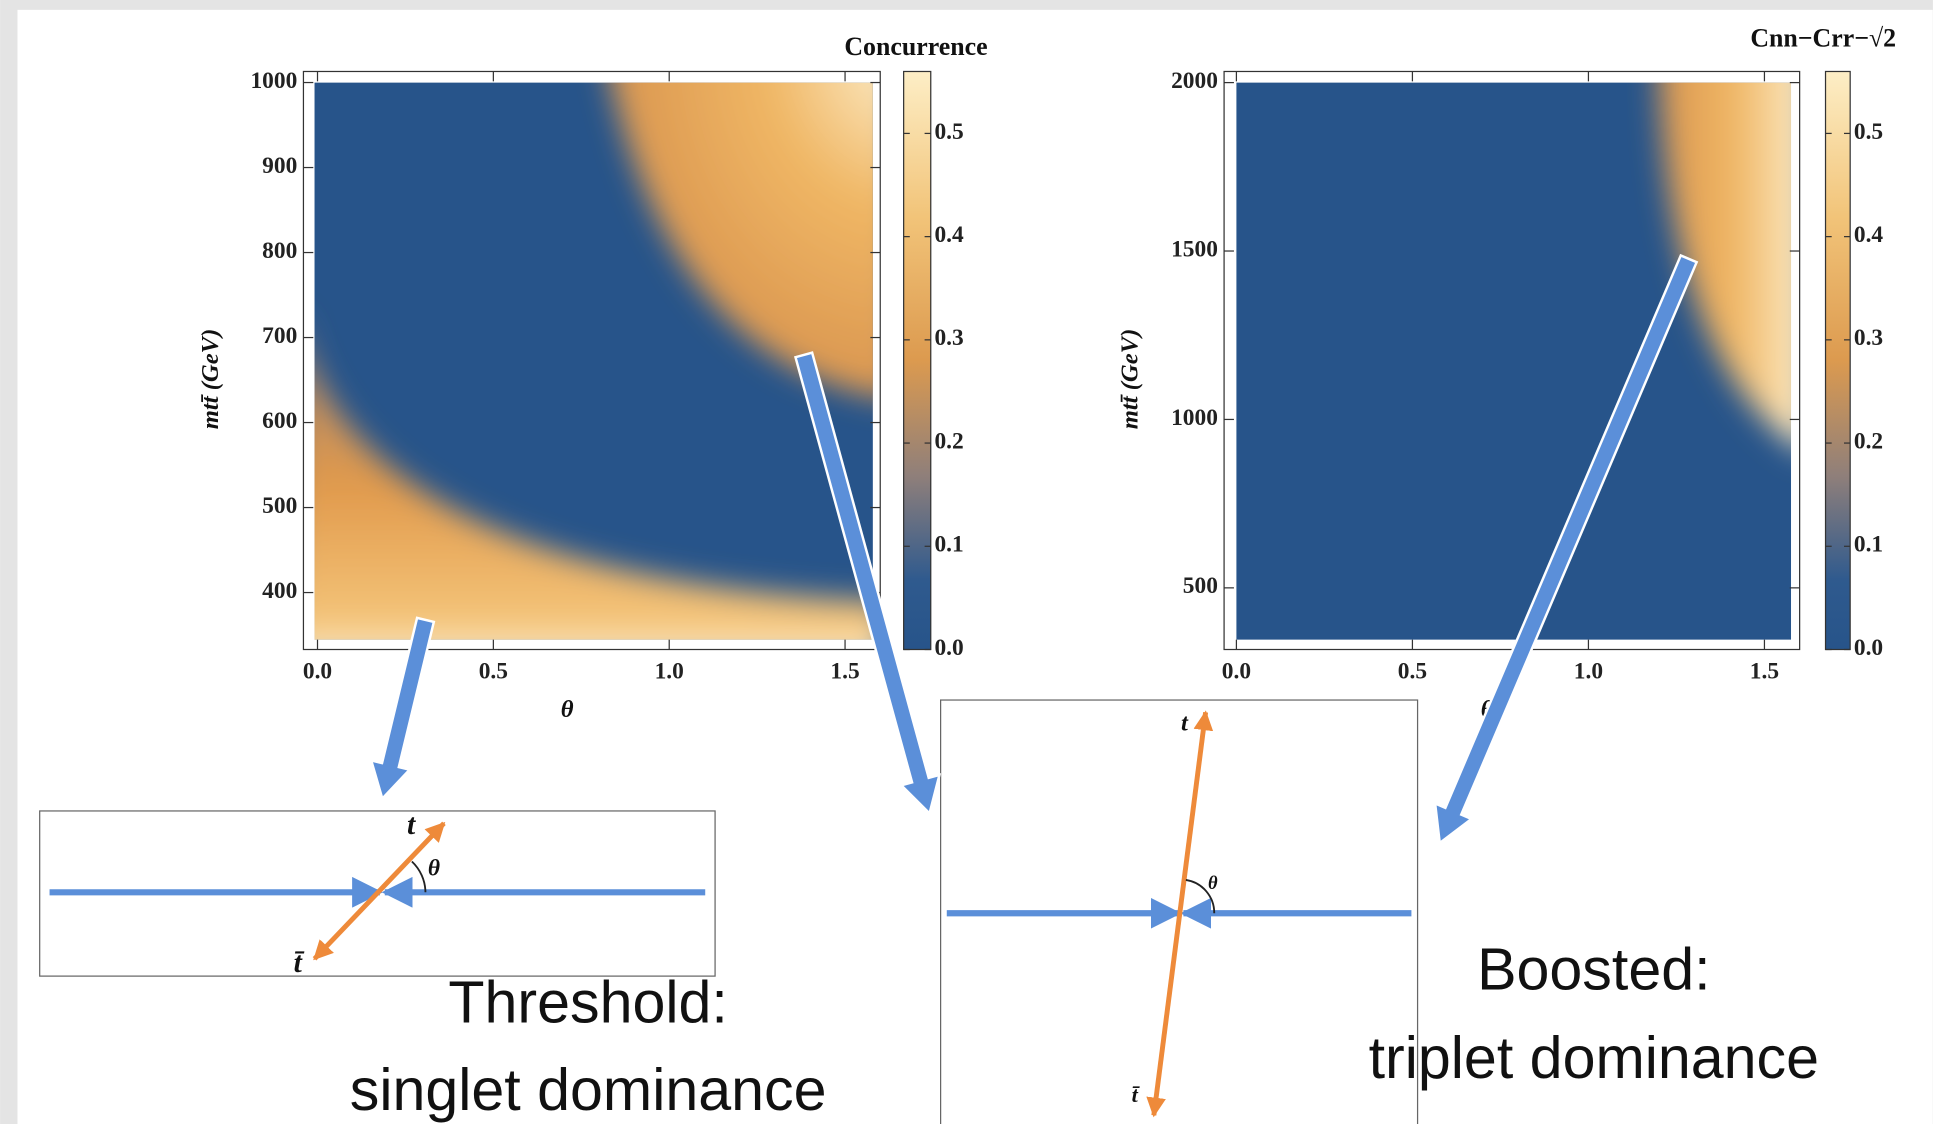 The image size is (1933, 1124). I want to click on y-tick-label: 900, so click(279, 166).